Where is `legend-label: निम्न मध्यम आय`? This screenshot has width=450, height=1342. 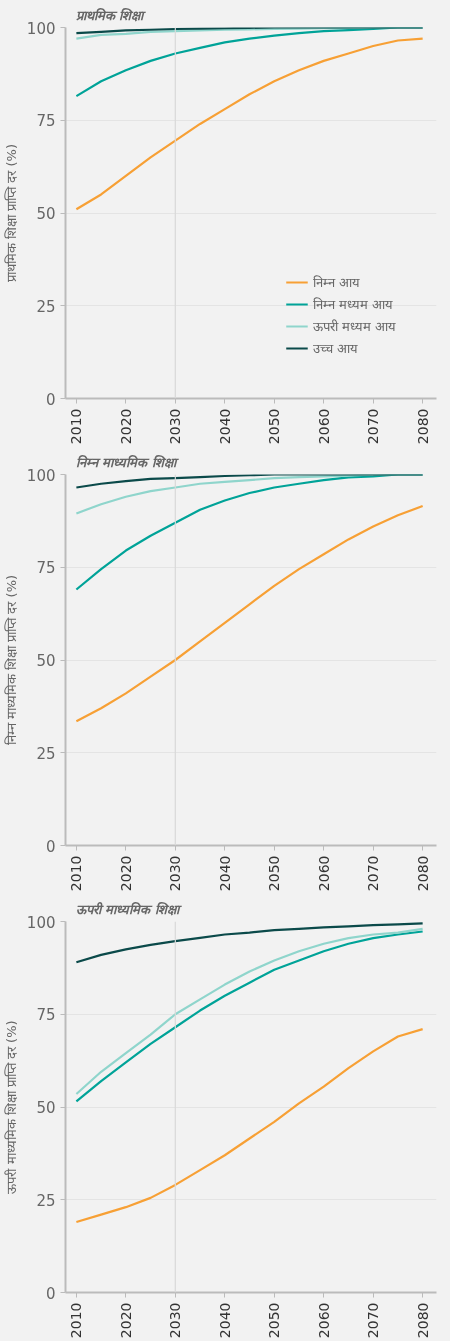
legend-label: निम्न मध्यम आय is located at coordinates (352, 304).